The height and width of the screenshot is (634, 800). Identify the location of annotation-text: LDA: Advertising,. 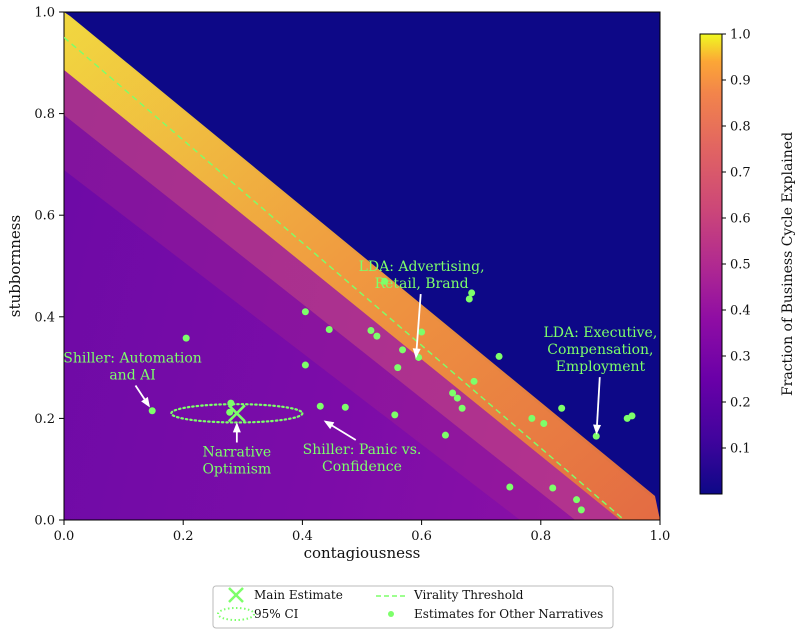
(422, 267).